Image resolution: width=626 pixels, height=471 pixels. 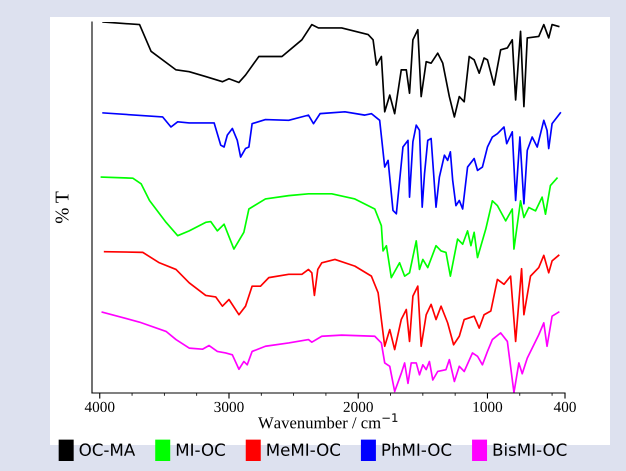 What do you see at coordinates (200, 449) in the screenshot?
I see `legend-label: MI-OC` at bounding box center [200, 449].